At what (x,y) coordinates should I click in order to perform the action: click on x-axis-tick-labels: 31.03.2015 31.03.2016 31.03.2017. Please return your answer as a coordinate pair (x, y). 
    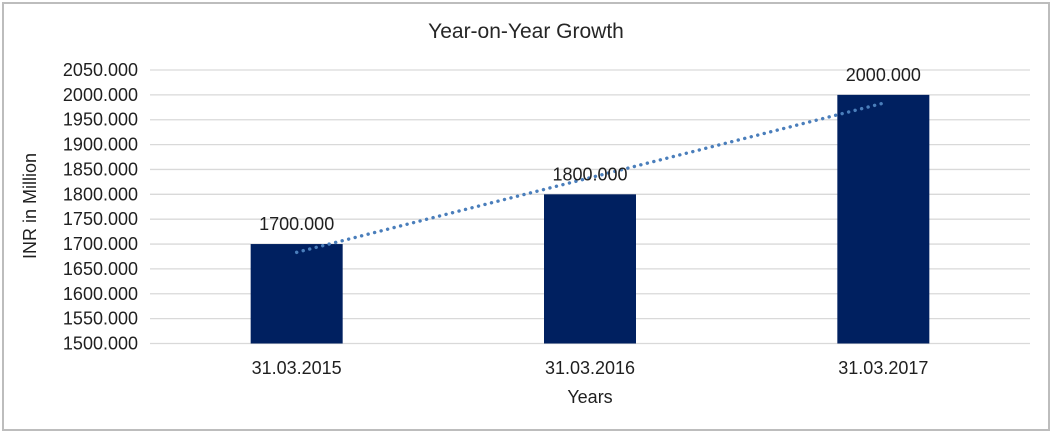
    Looking at the image, I should click on (590, 368).